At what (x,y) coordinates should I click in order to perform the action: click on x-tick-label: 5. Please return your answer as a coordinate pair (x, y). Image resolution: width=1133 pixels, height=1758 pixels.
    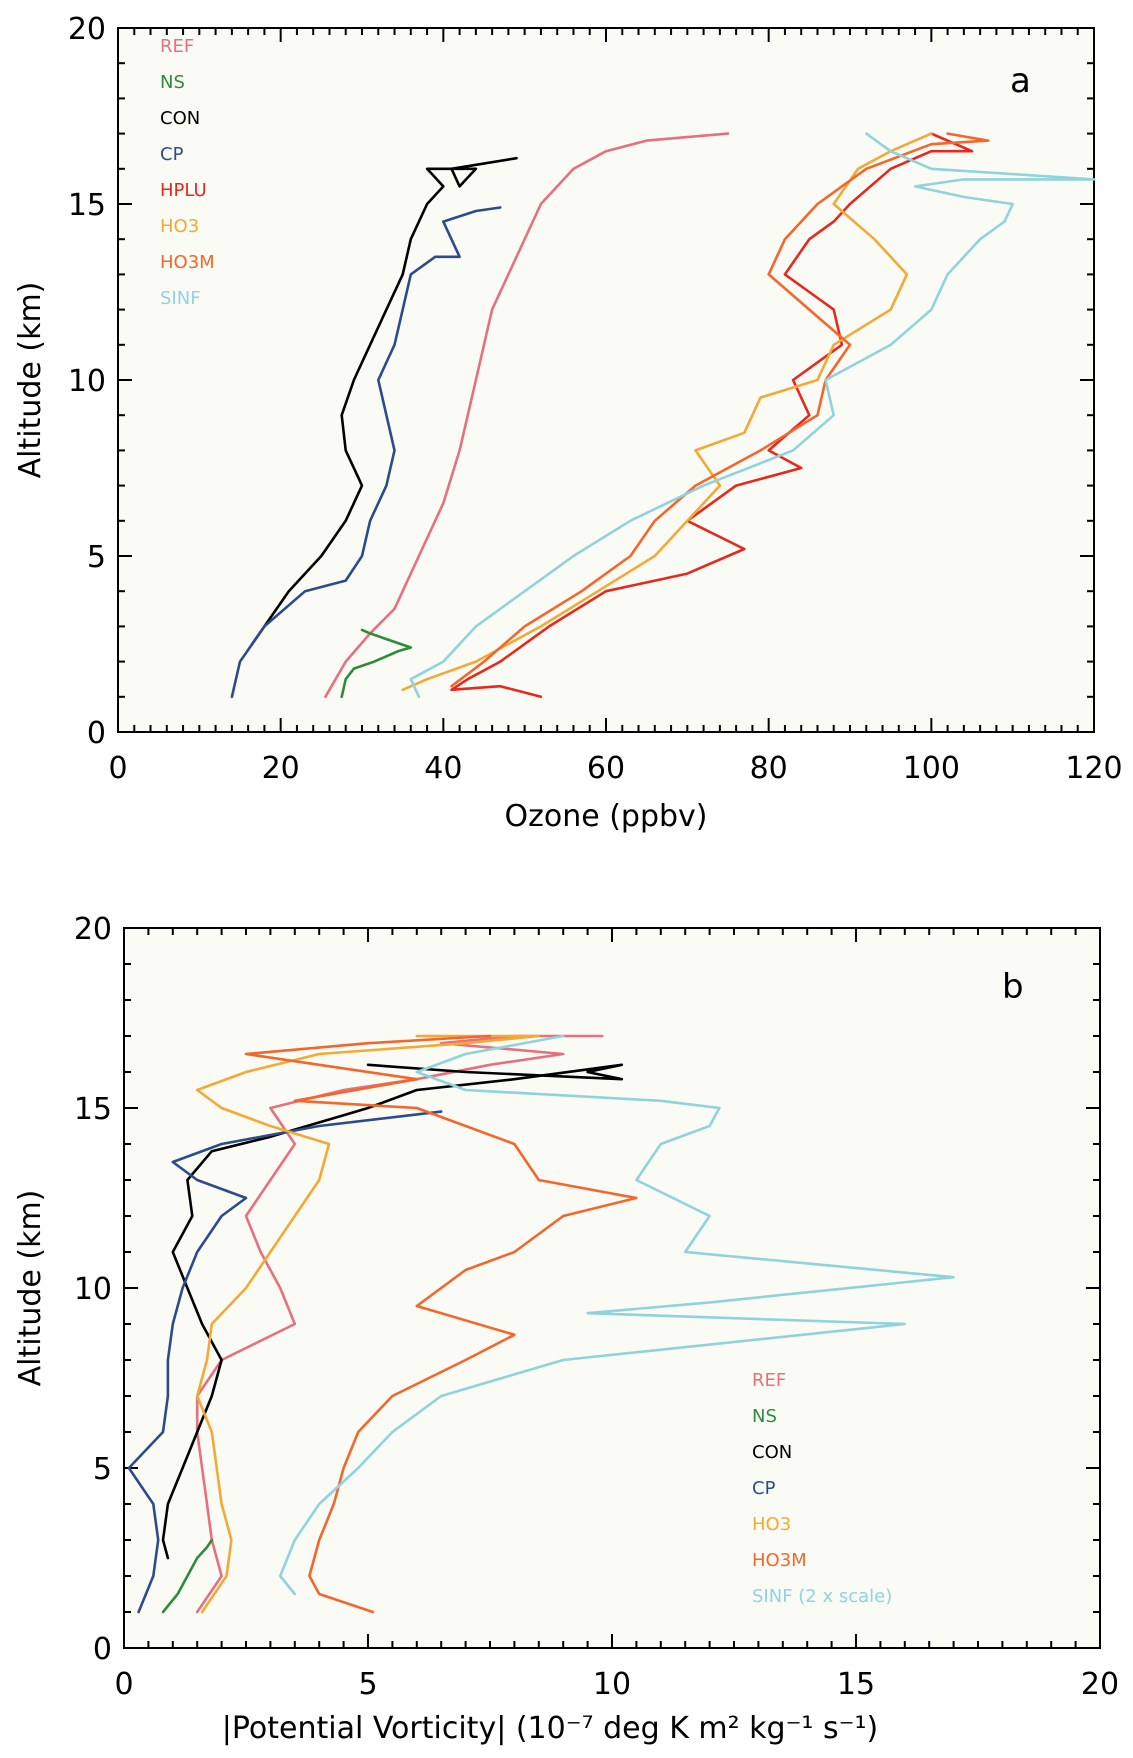
    Looking at the image, I should click on (367, 1684).